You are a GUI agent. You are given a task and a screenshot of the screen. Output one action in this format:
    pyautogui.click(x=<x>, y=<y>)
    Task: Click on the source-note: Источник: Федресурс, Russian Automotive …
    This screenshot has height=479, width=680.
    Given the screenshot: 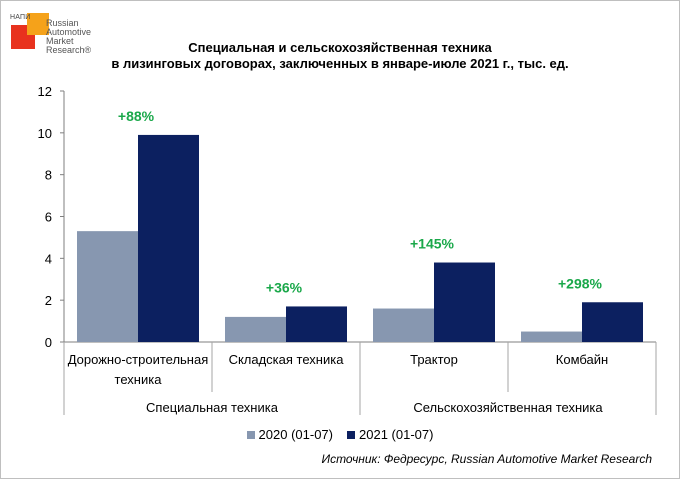 What is the action you would take?
    pyautogui.click(x=486, y=459)
    